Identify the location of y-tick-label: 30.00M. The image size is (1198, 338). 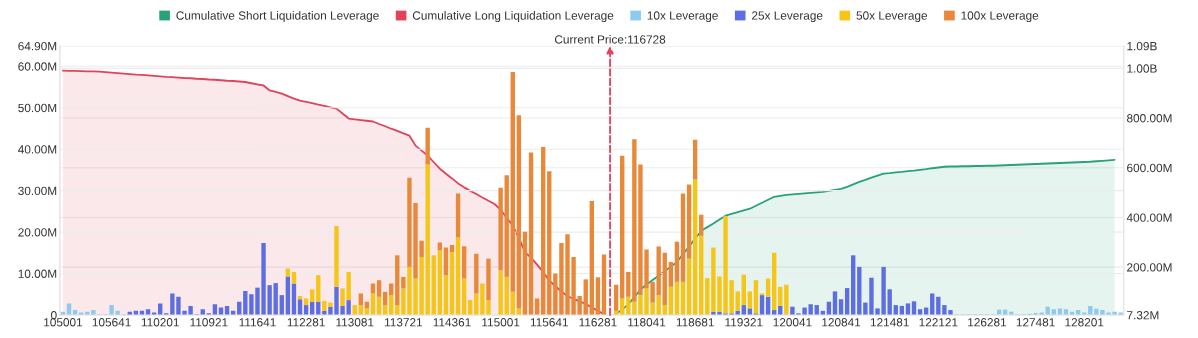
(37, 191).